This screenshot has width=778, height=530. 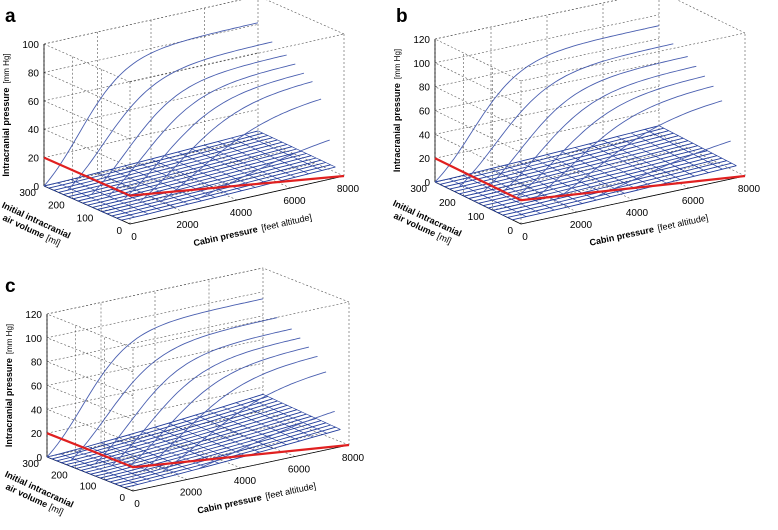 What do you see at coordinates (9, 402) in the screenshot?
I see `z-axis-title-text: Intracranial pressure` at bounding box center [9, 402].